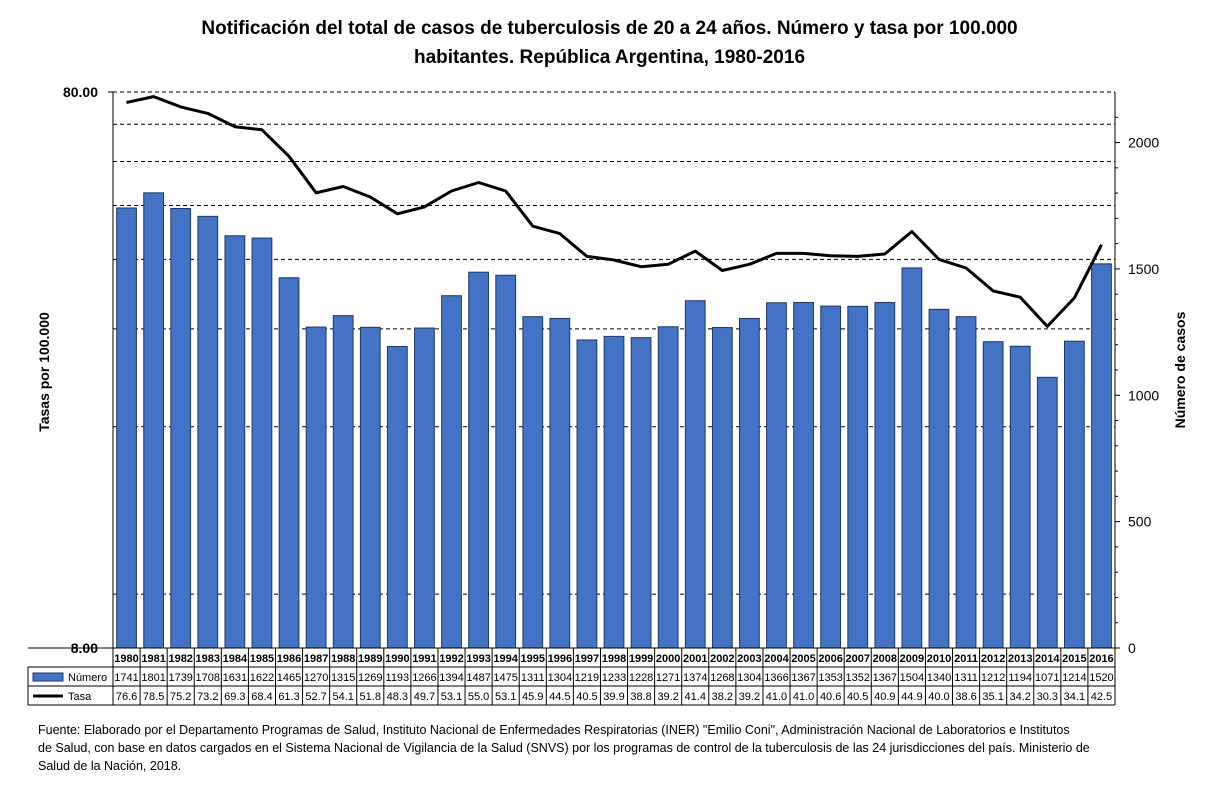 This screenshot has height=793, width=1219. I want to click on tasa-value-label: 41.0, so click(776, 697).